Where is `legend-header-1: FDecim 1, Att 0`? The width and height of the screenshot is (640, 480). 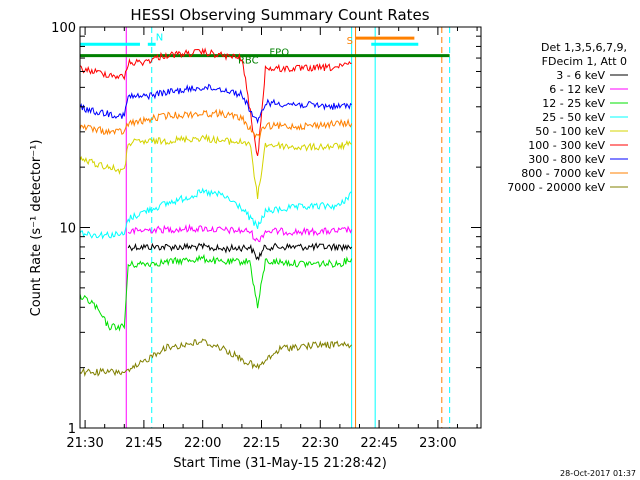 legend-header-1: FDecim 1, Att 0 is located at coordinates (584, 61).